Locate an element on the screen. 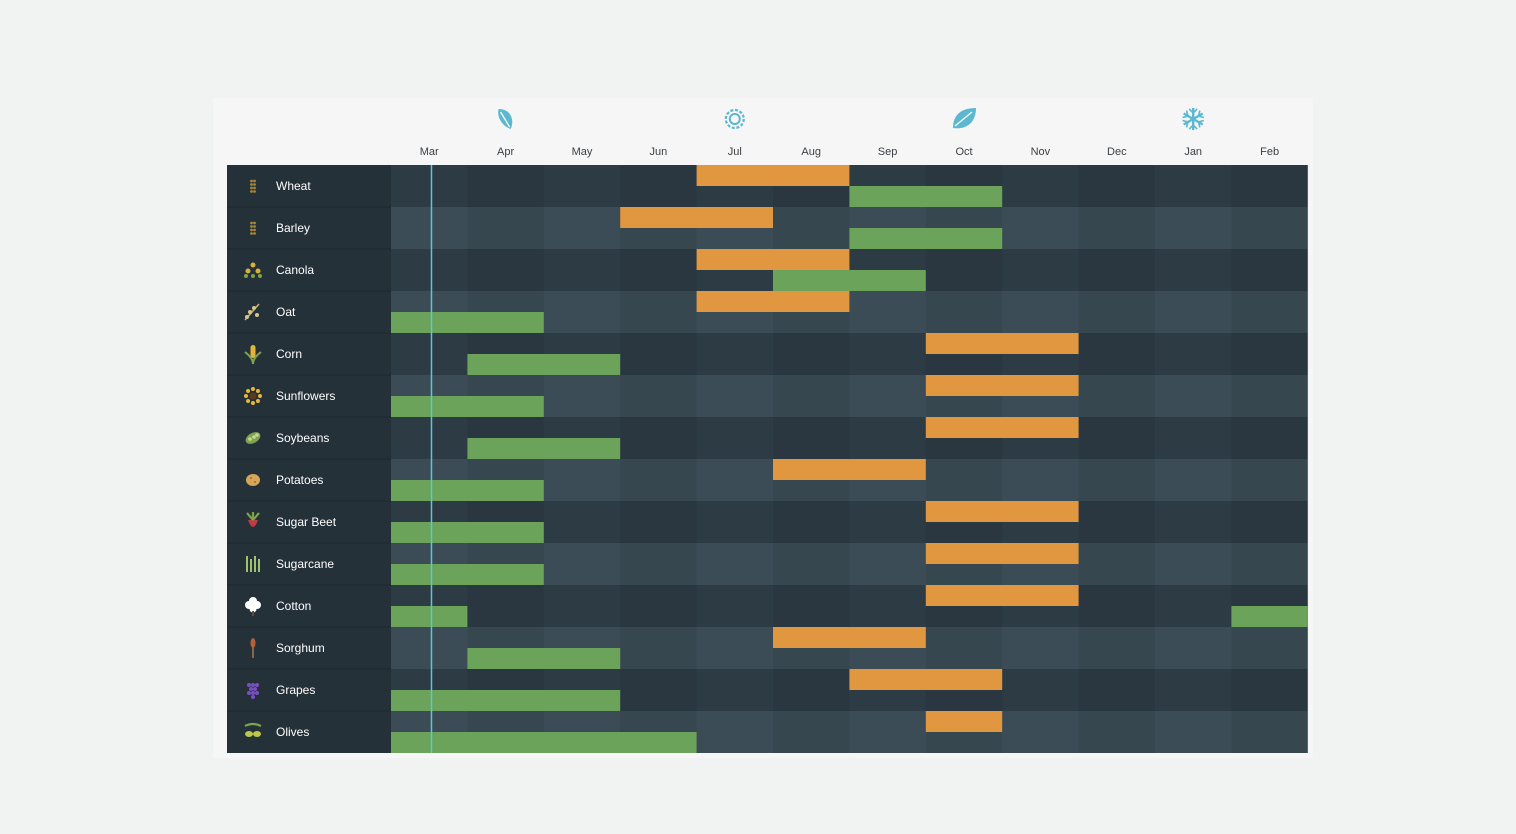  corn-icon is located at coordinates (253, 355).